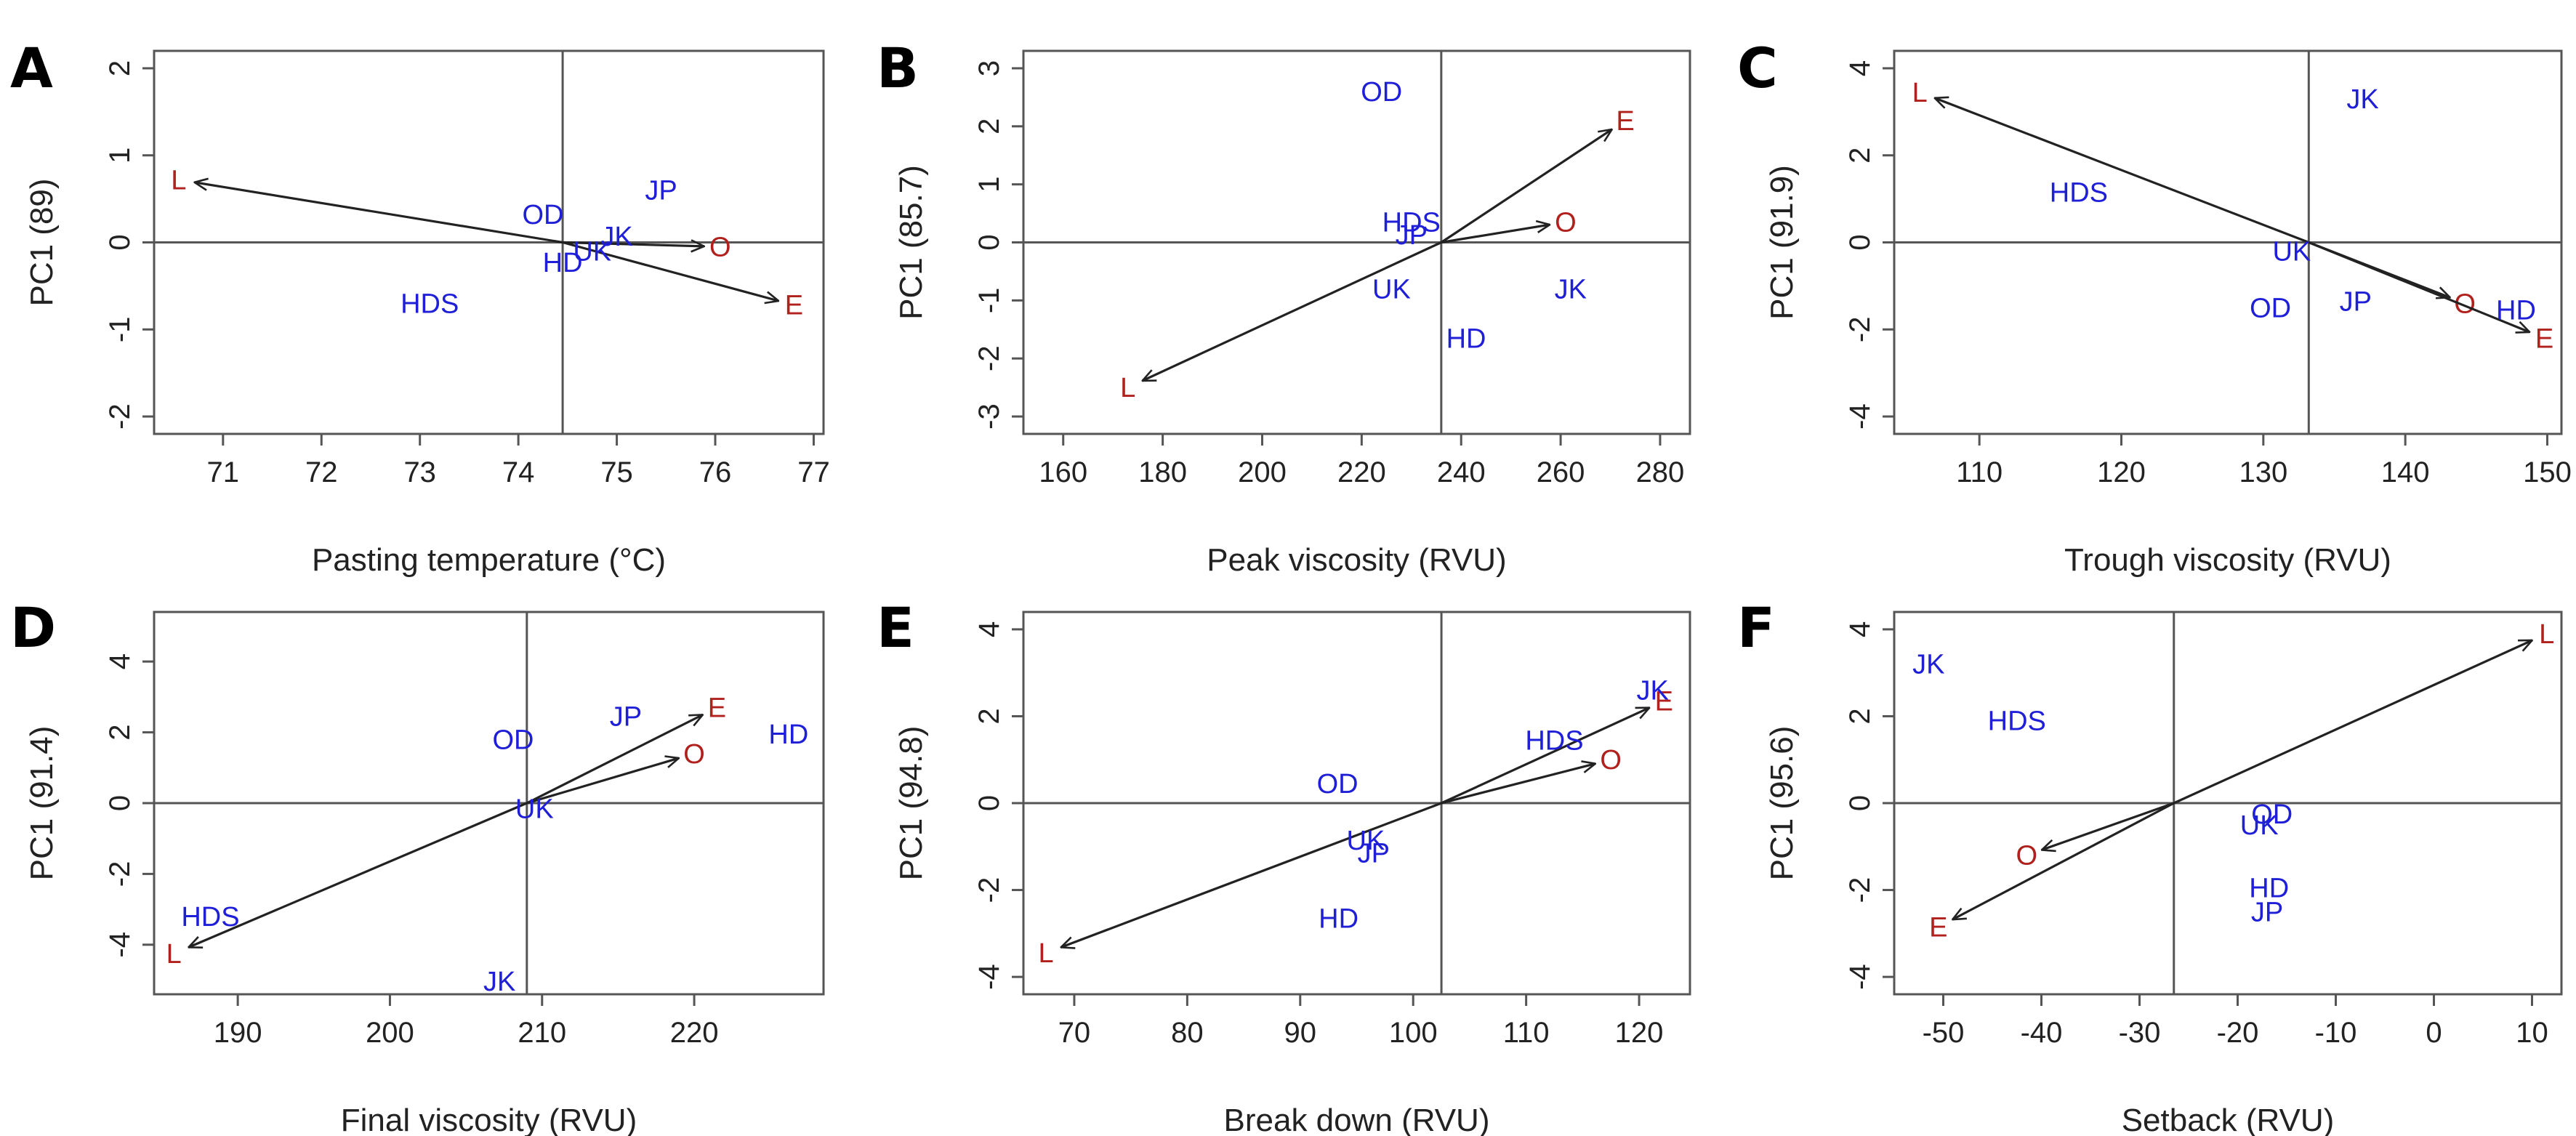 This screenshot has width=2576, height=1136. What do you see at coordinates (989, 68) in the screenshot?
I see `y-tick-label: 3` at bounding box center [989, 68].